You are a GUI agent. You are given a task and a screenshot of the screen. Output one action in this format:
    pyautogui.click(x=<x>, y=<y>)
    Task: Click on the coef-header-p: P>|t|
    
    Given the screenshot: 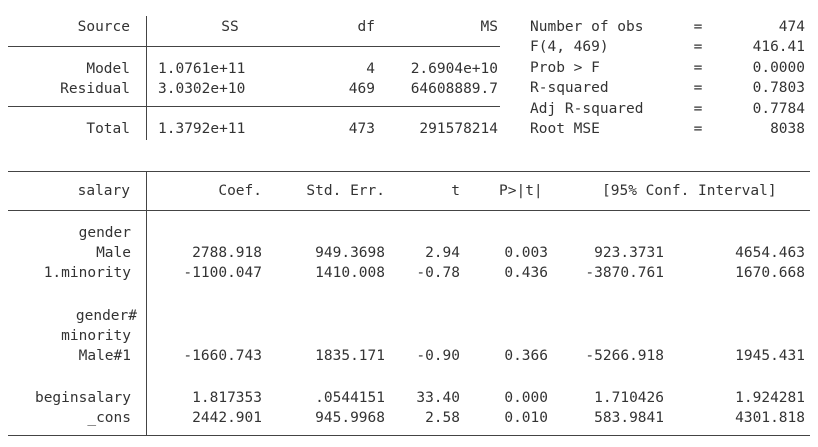 What is the action you would take?
    pyautogui.click(x=521, y=191)
    